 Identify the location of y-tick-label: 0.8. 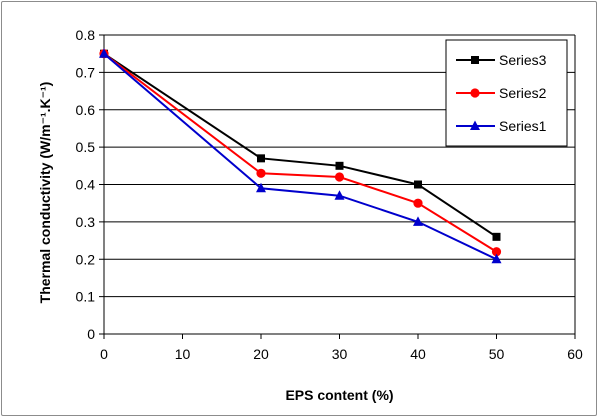
(86, 35).